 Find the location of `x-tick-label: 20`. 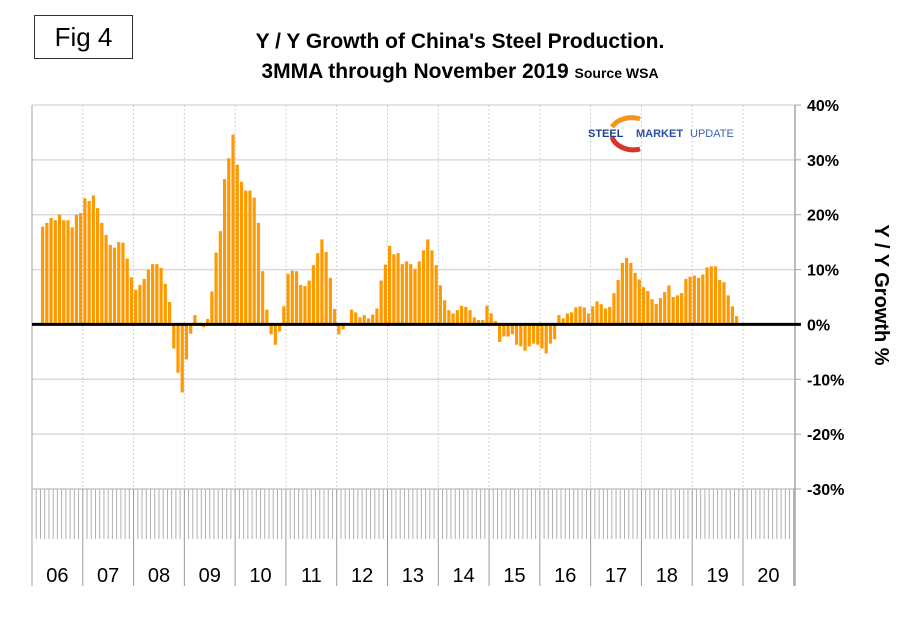

x-tick-label: 20 is located at coordinates (768, 576).